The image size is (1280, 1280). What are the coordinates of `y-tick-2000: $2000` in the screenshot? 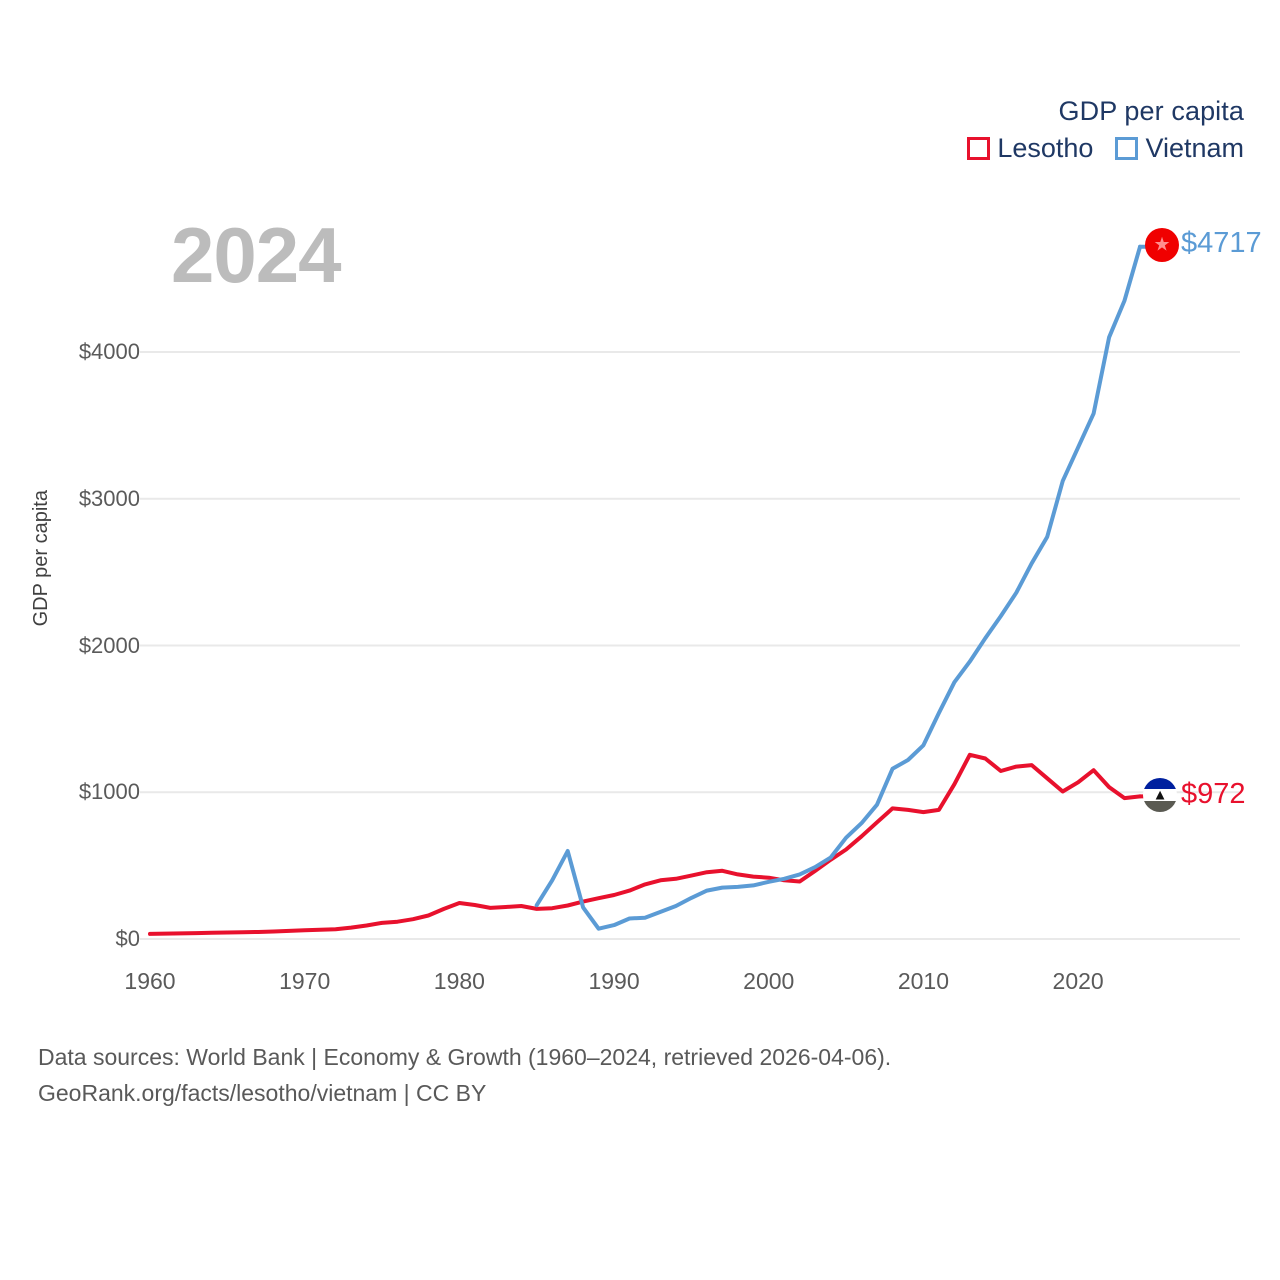 It's located at (109, 645).